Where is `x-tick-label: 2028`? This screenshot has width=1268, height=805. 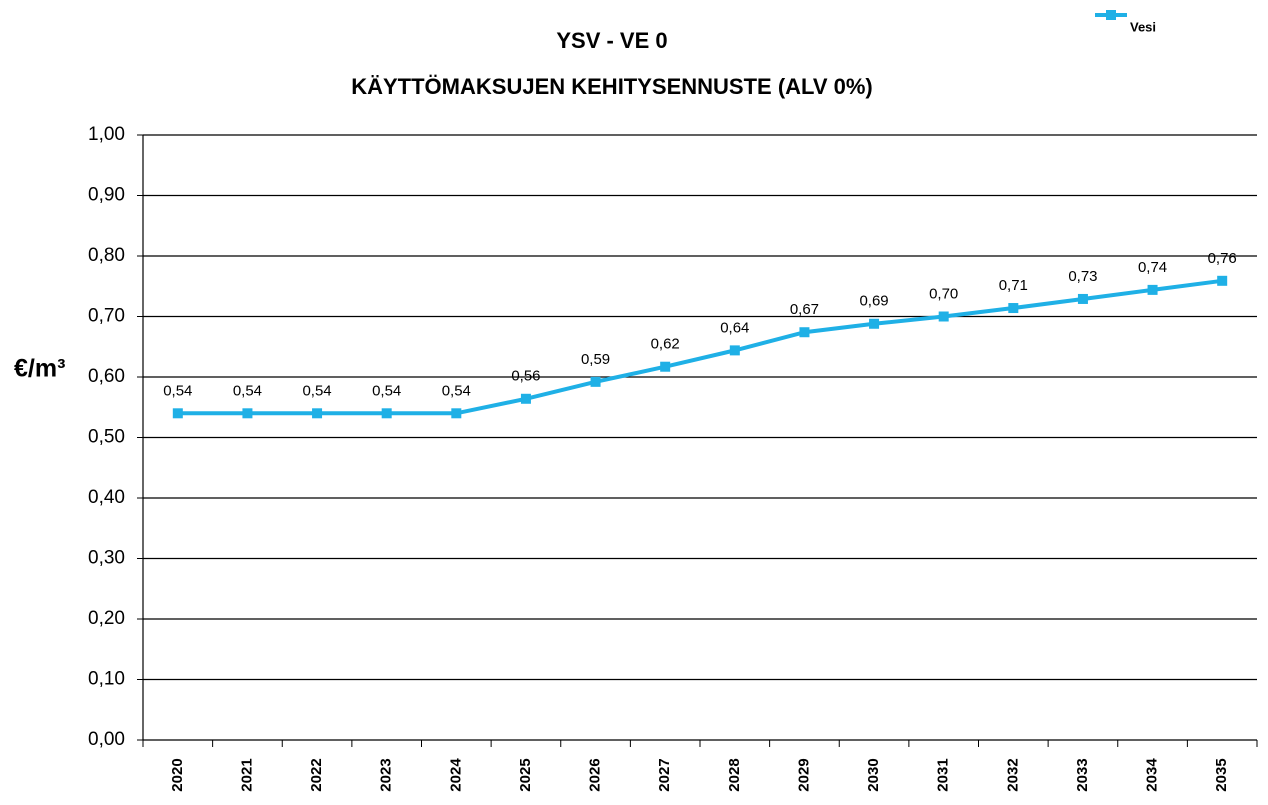
x-tick-label: 2028 is located at coordinates (734, 774).